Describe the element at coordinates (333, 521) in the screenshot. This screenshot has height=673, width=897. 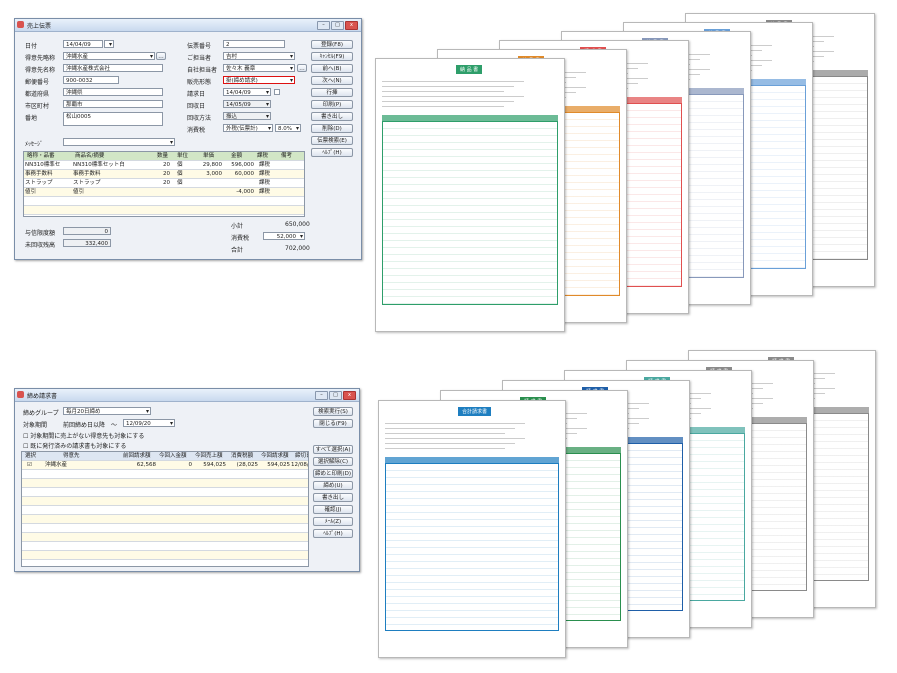
I see `mail-button: ﾒｰﾙ(Z)` at that location.